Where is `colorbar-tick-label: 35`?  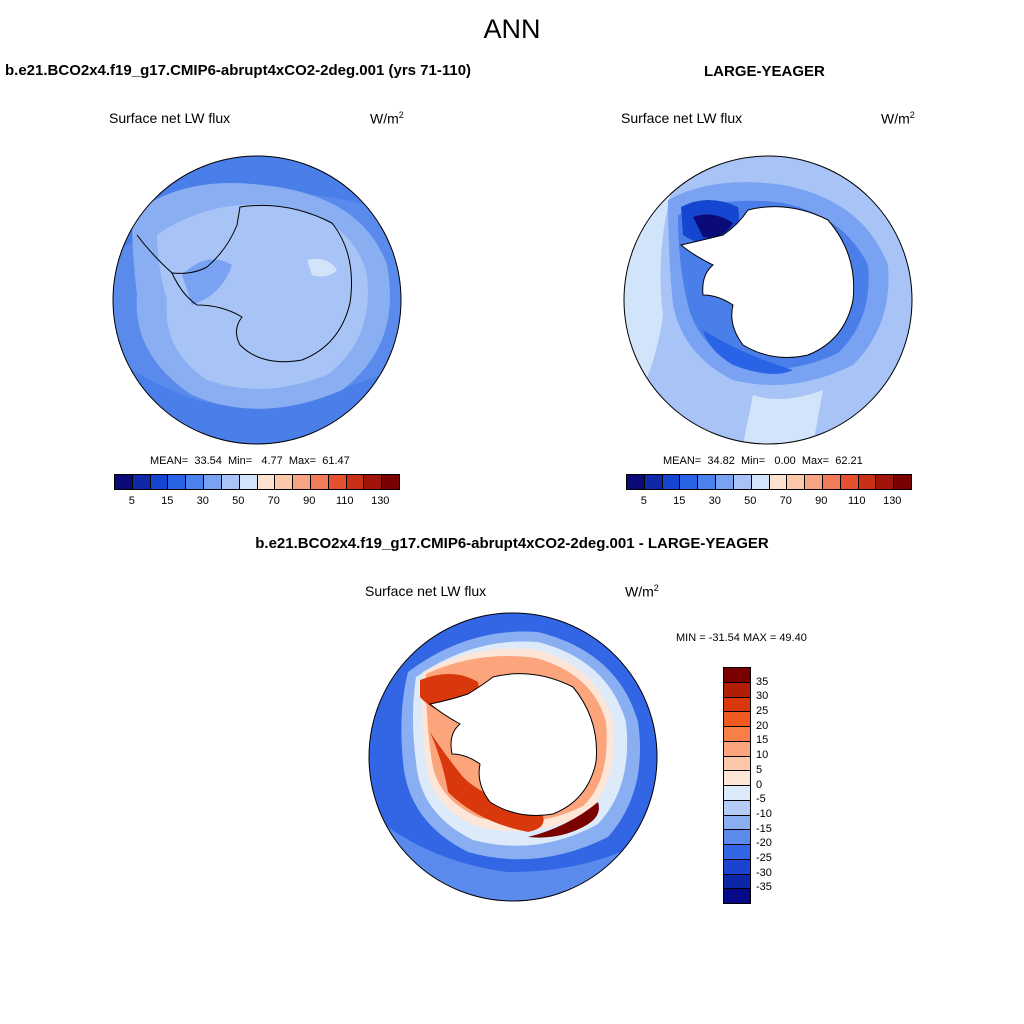 colorbar-tick-label: 35 is located at coordinates (762, 681).